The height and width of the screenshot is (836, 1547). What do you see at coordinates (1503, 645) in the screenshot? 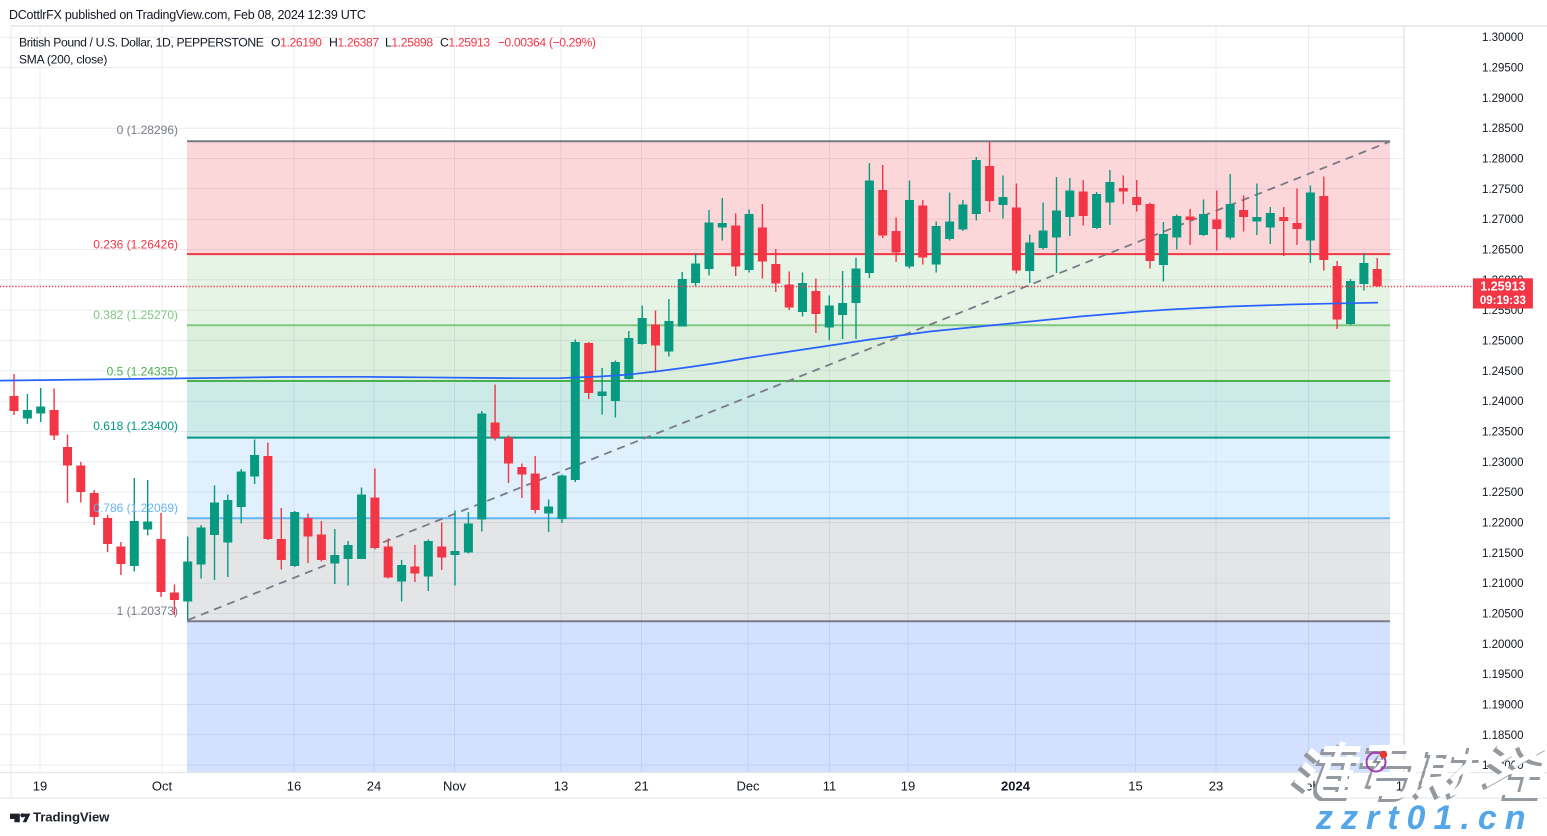
I see `svg-text: 1.20000` at bounding box center [1503, 645].